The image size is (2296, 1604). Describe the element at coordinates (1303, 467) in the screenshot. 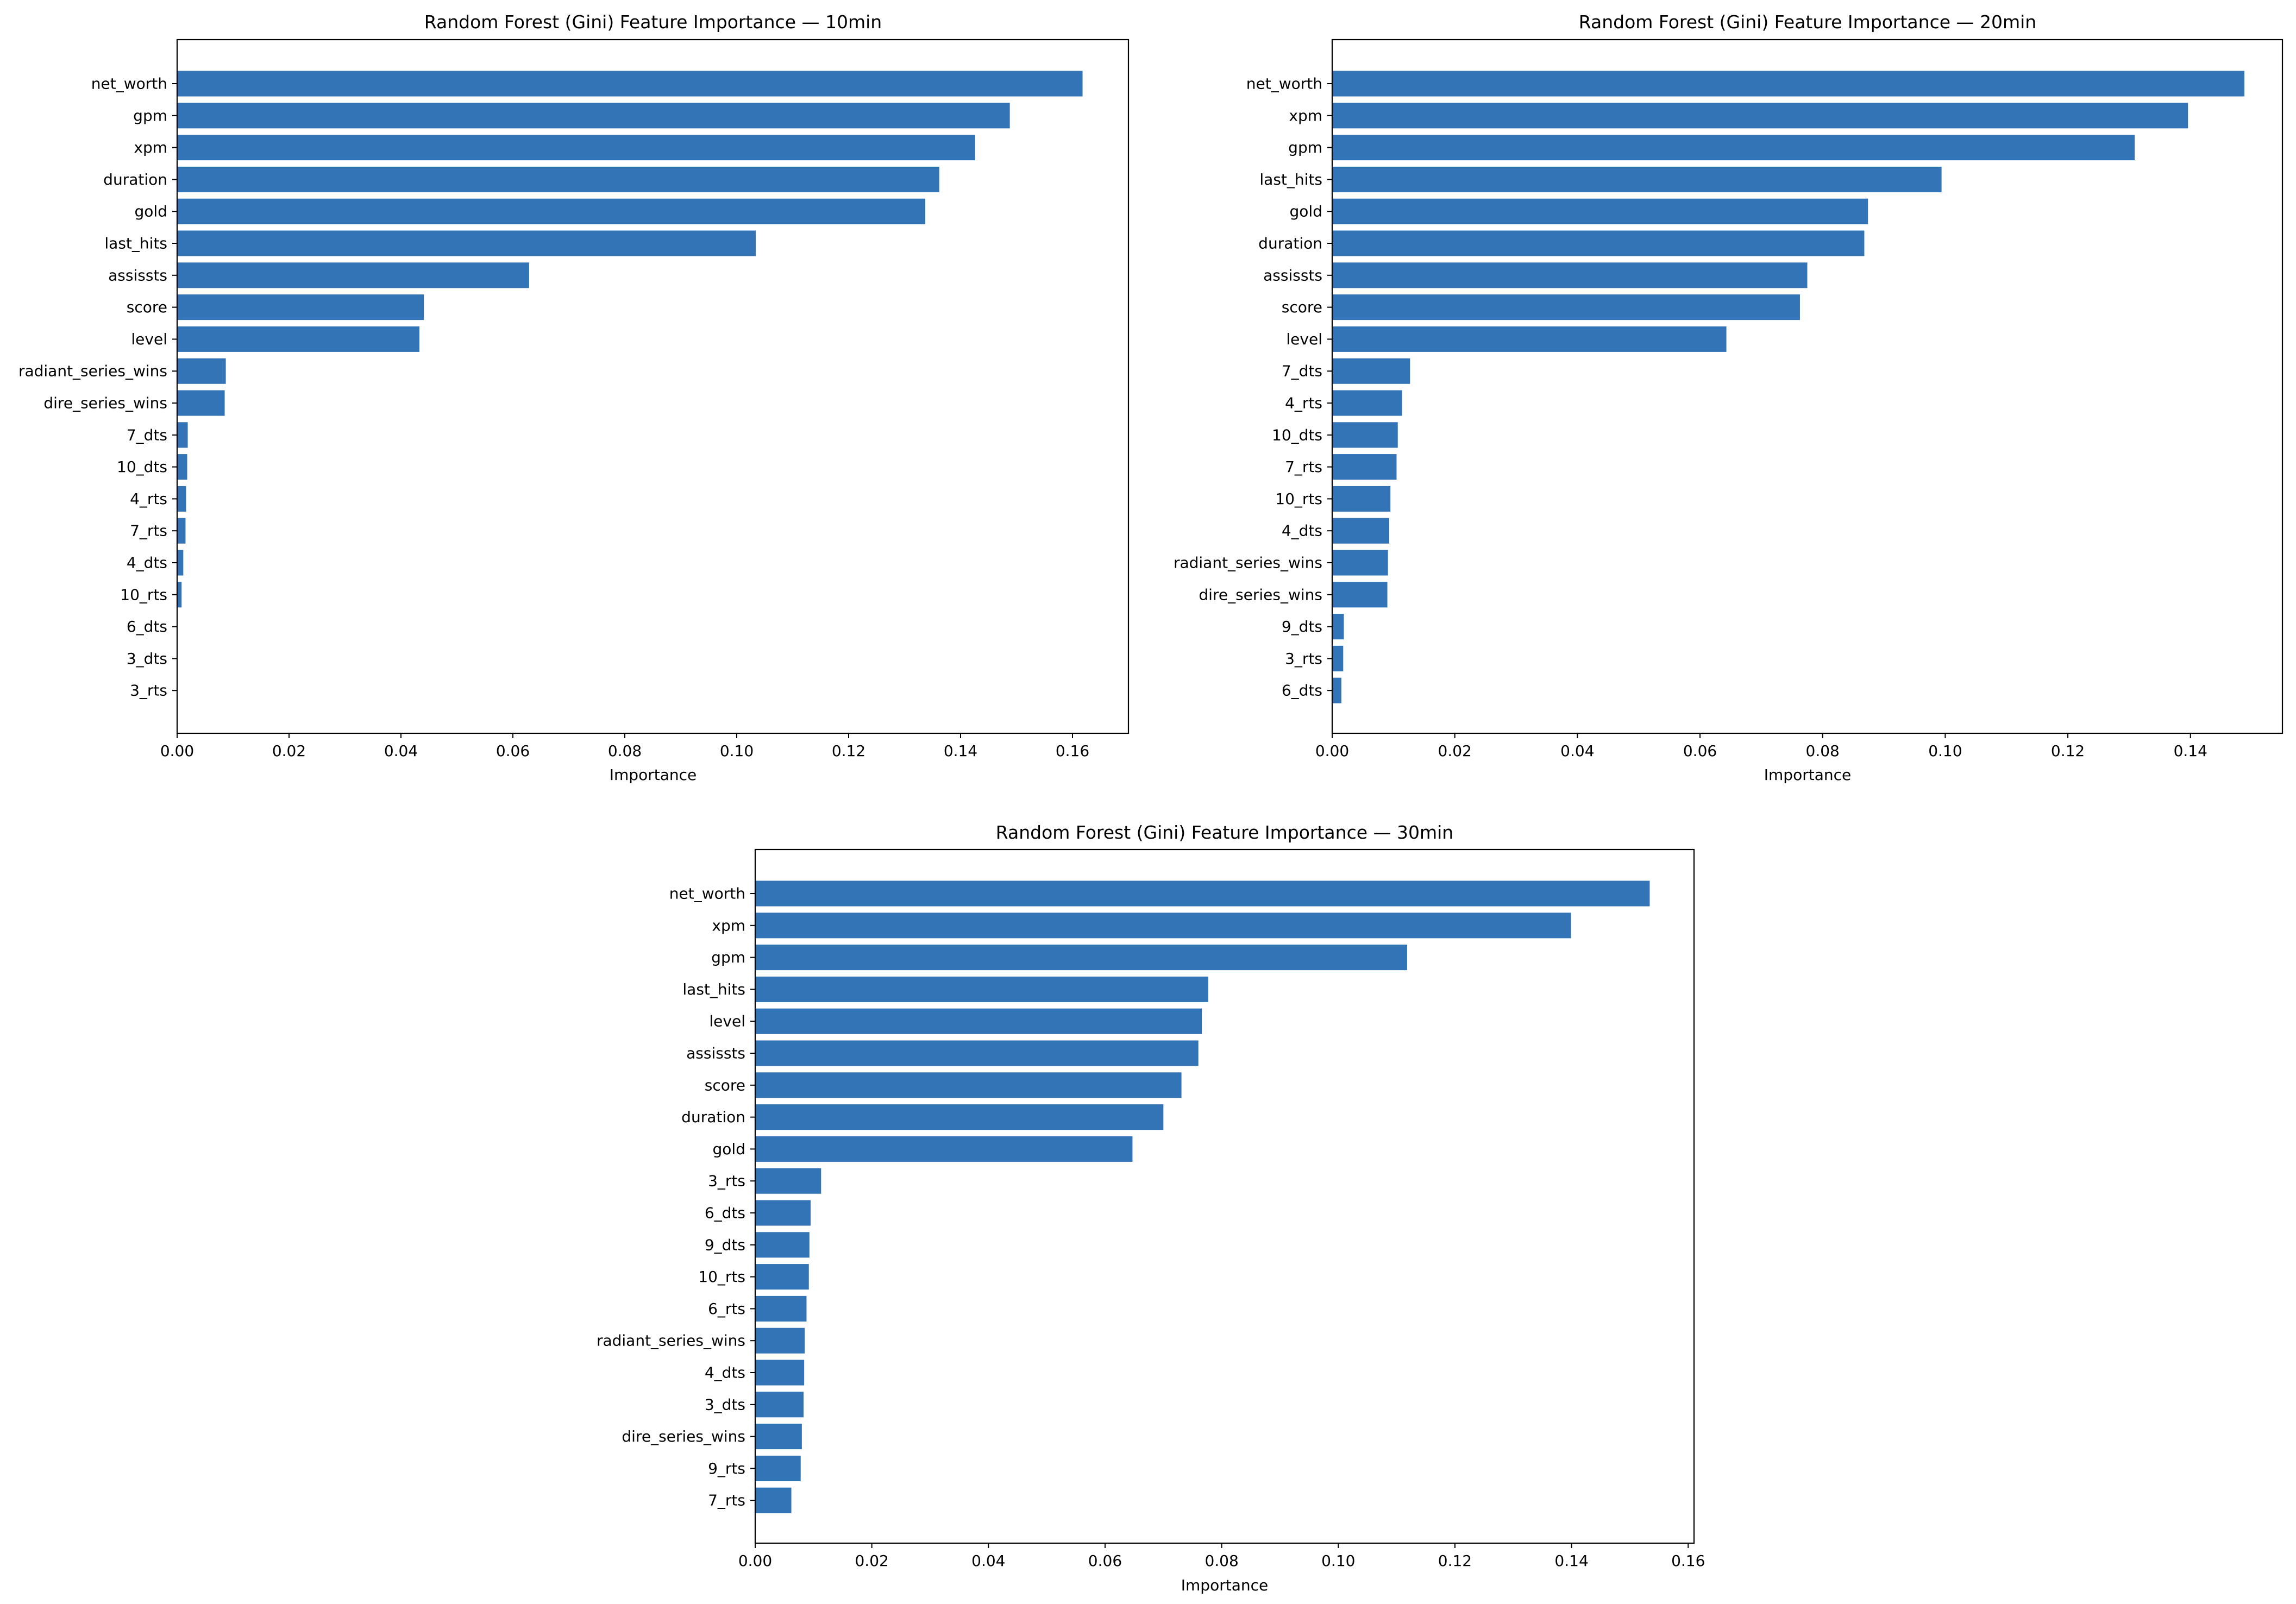

I see `y-tick-label: 7_rts` at that location.